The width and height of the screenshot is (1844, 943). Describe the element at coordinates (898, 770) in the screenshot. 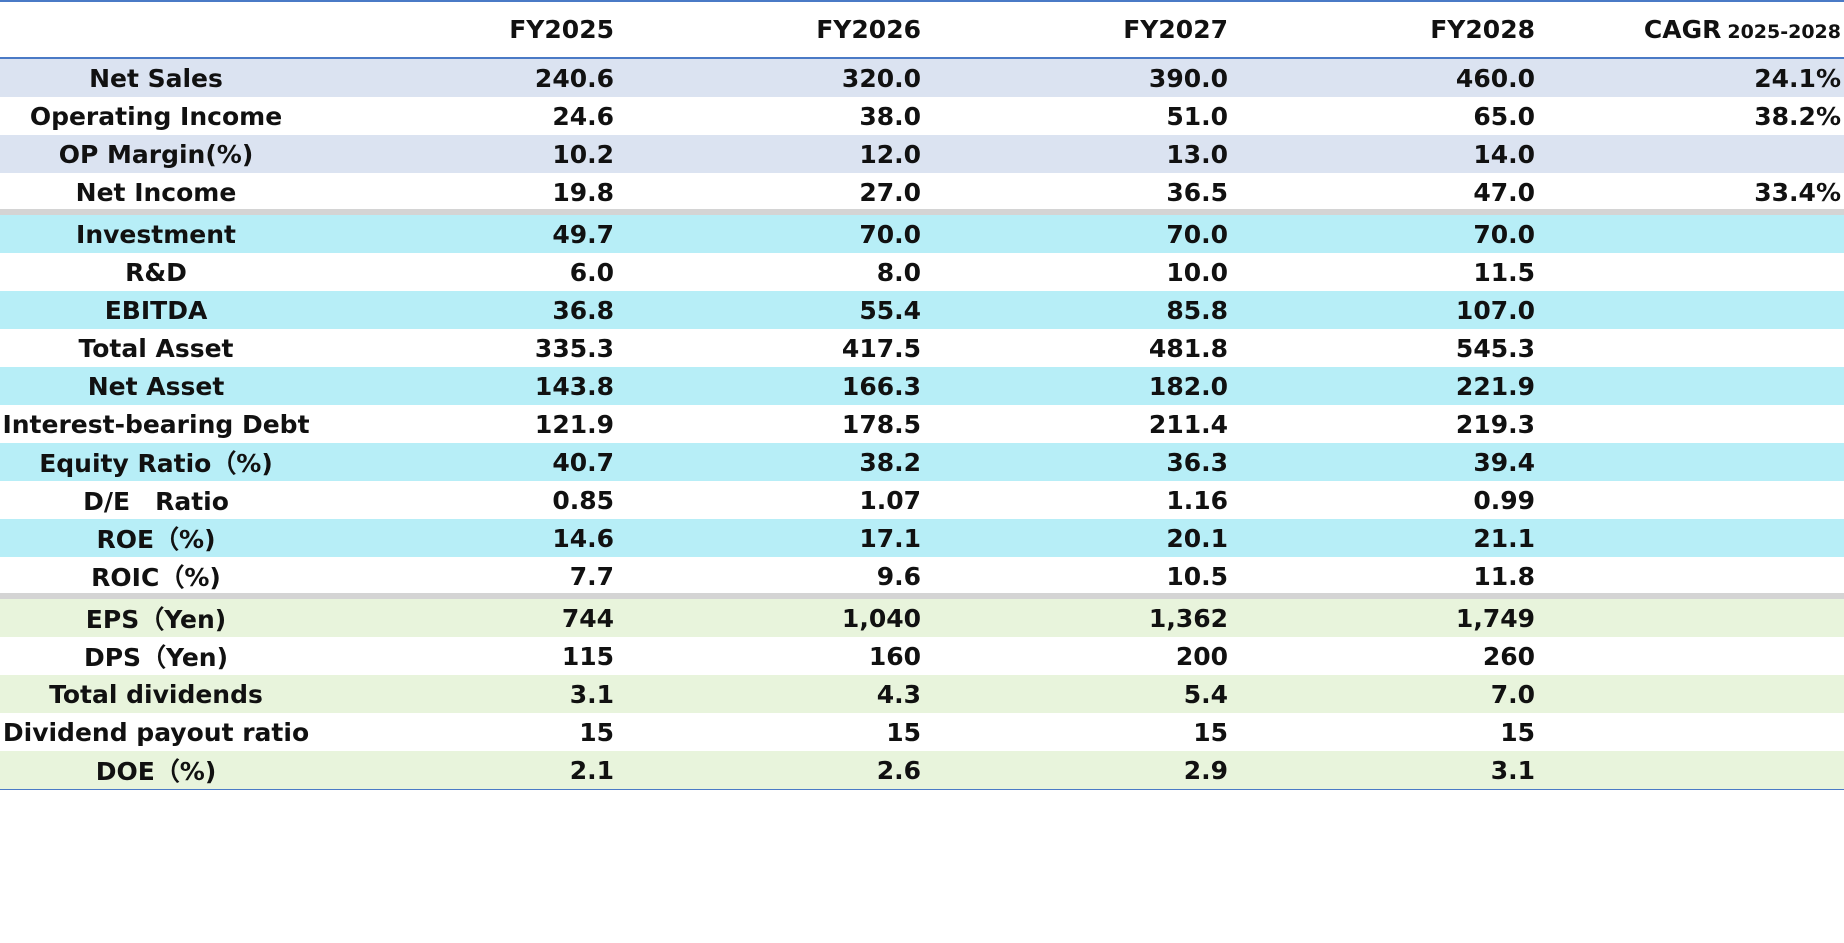

I see `value-cell-fy2026: 2.6` at that location.